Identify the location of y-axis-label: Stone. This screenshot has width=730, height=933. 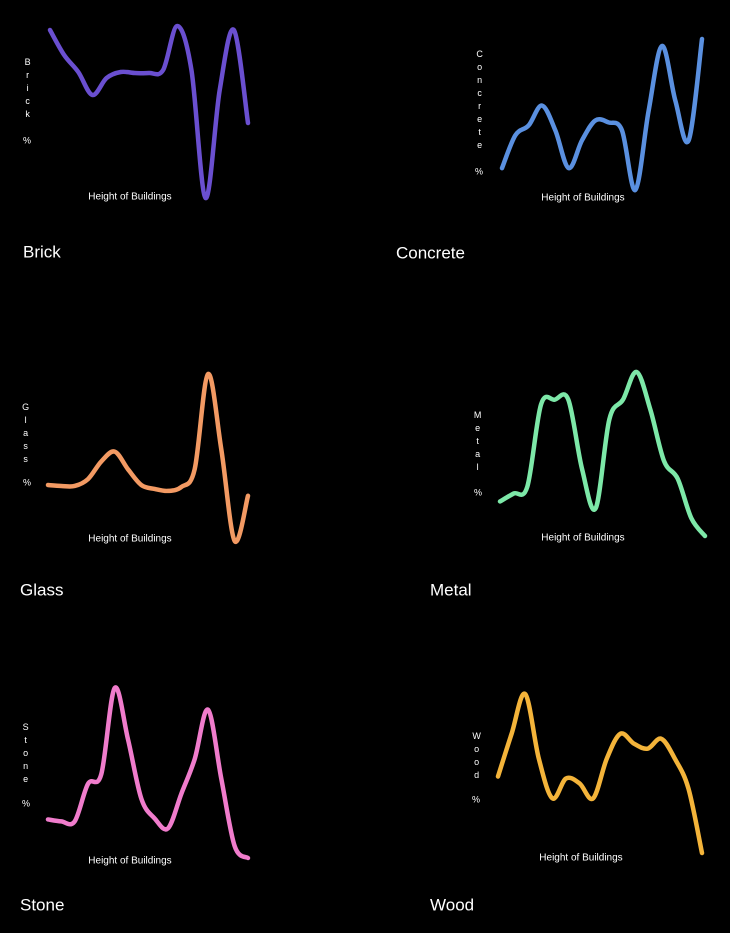
(26, 754).